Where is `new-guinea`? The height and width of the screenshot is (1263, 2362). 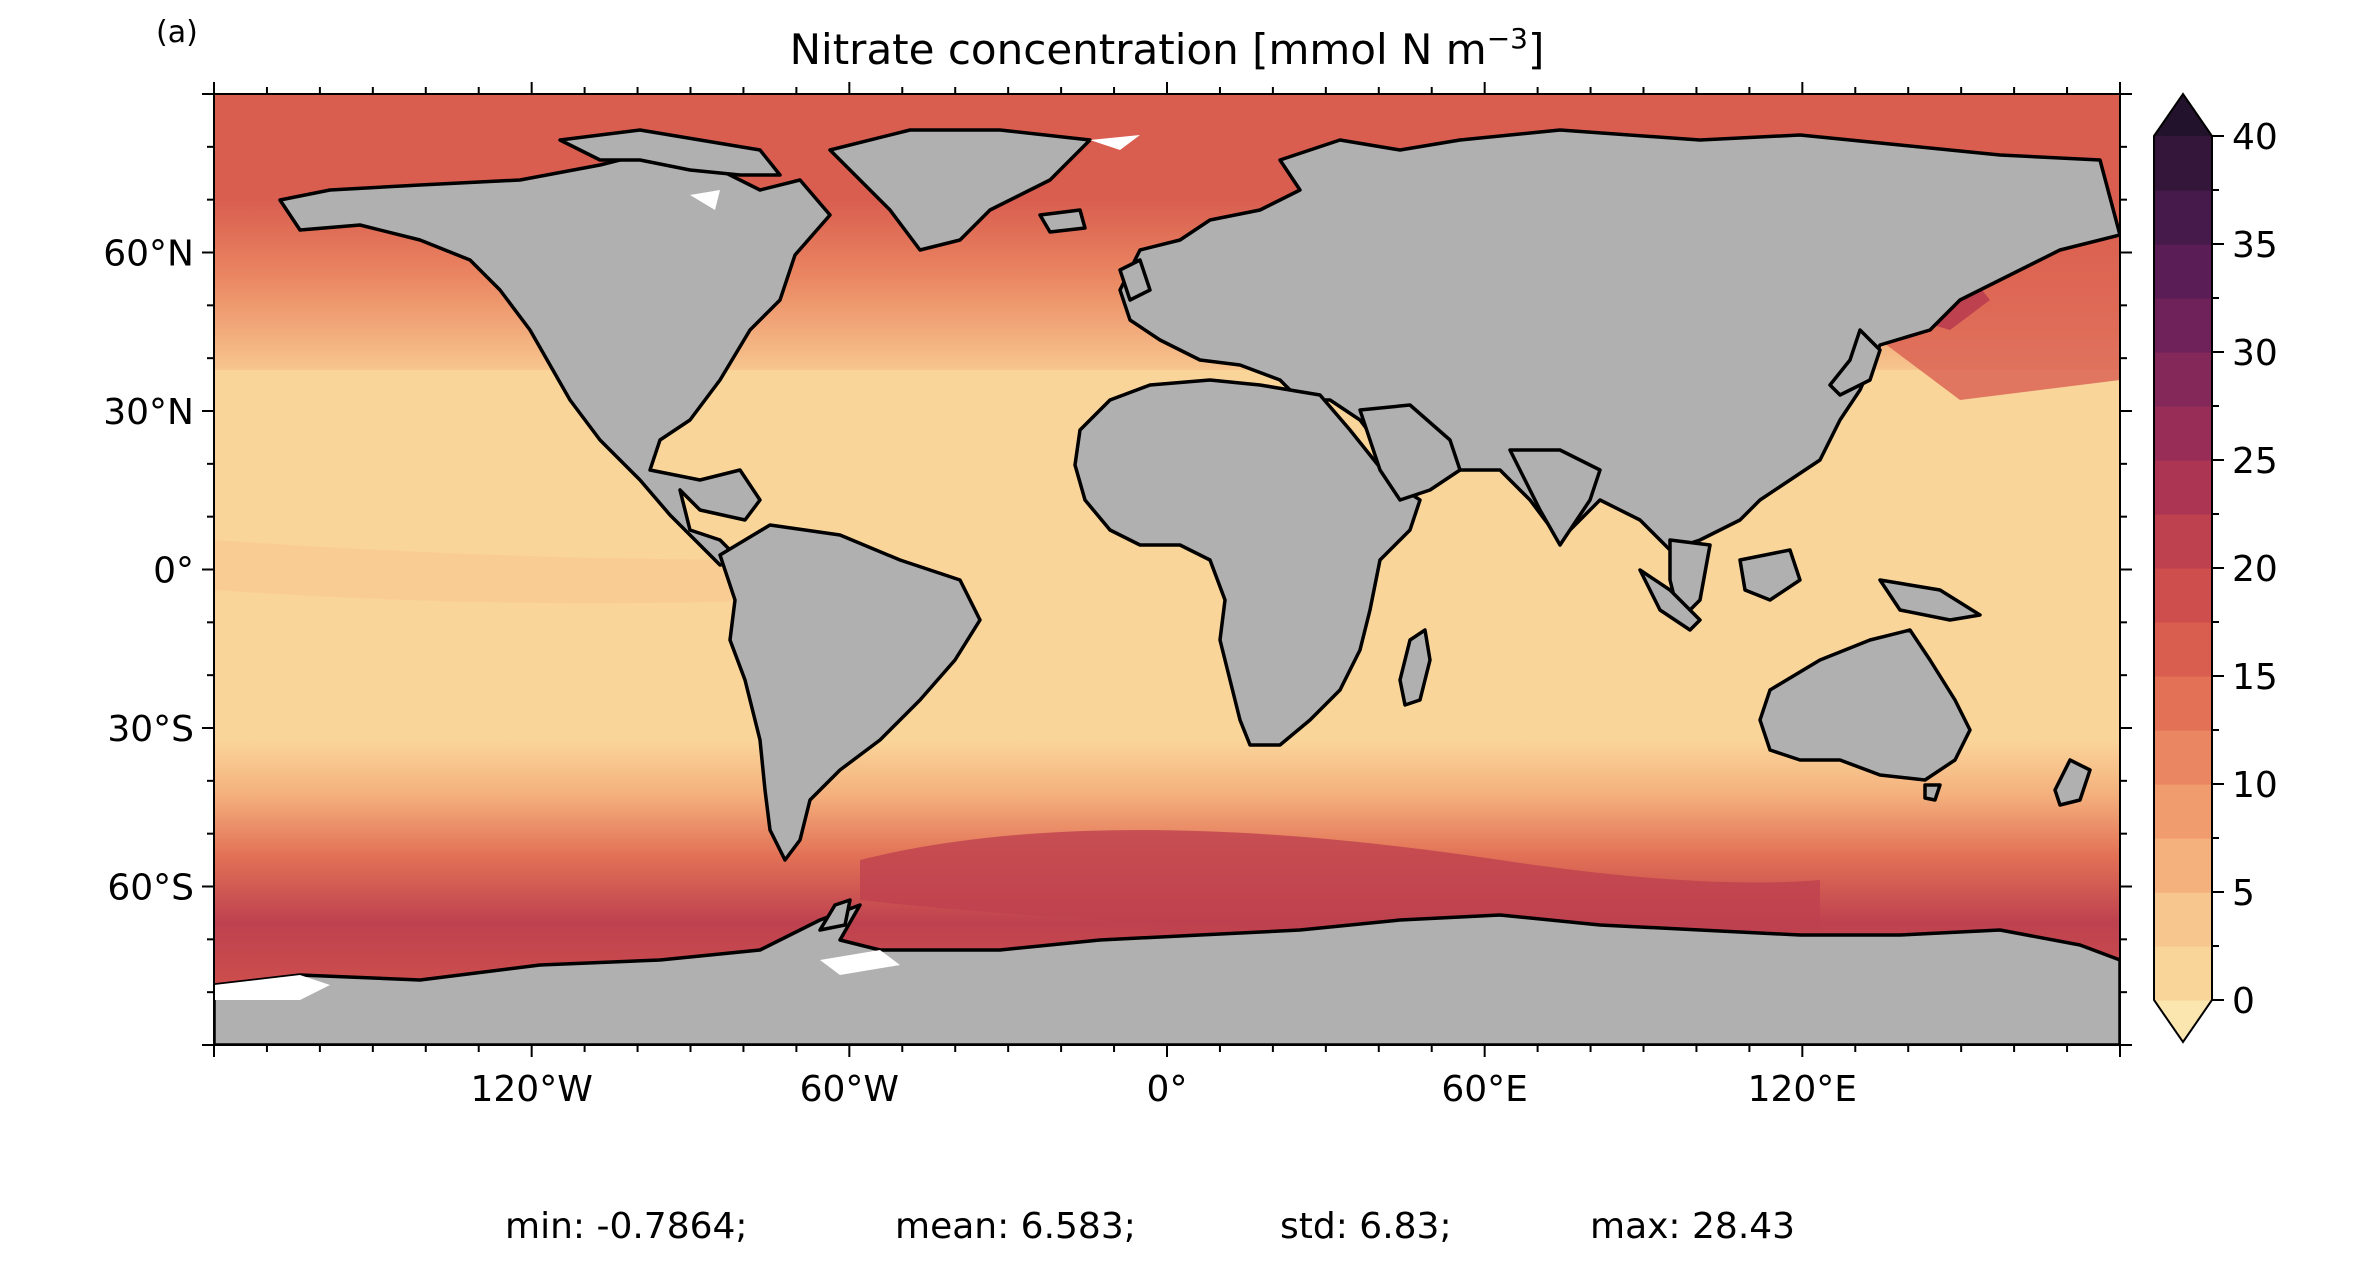
new-guinea is located at coordinates (1930, 600).